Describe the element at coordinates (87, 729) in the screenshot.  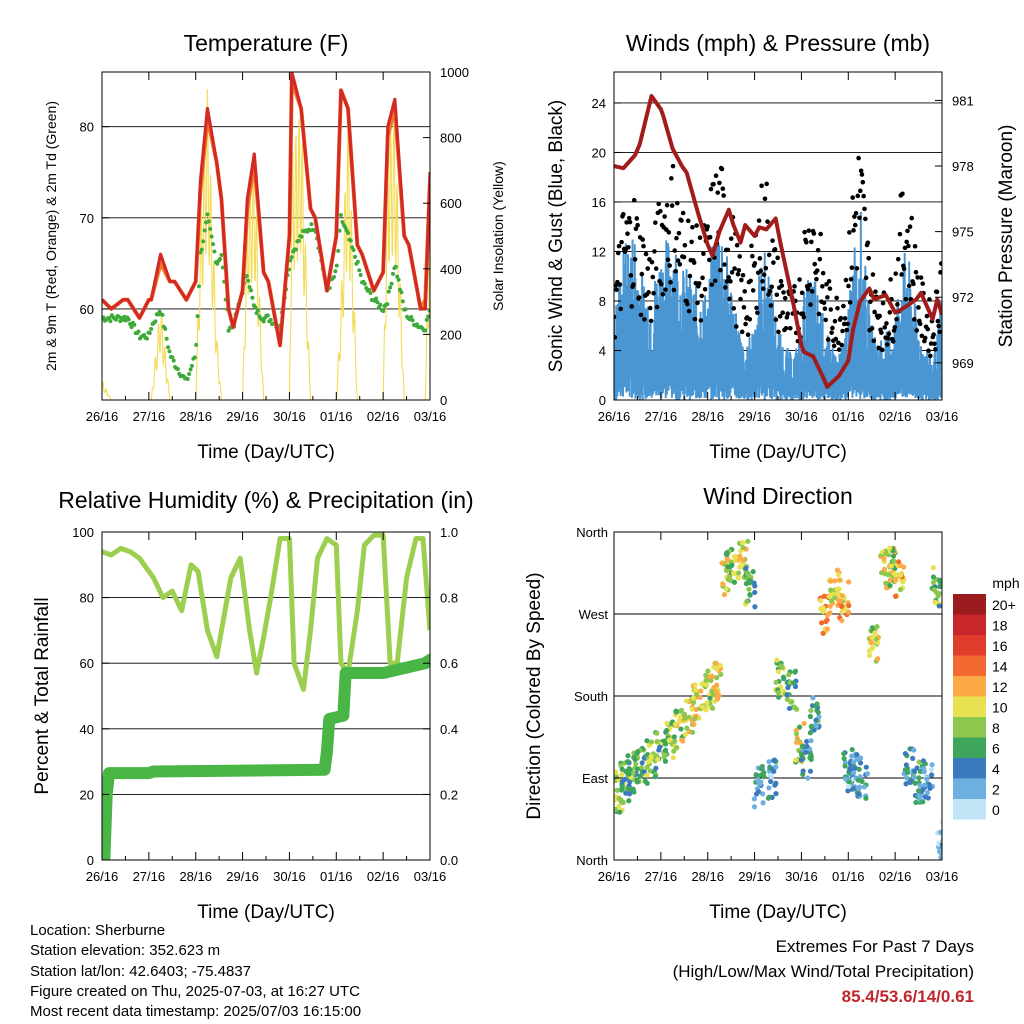
I see `y-tick-label: 40` at that location.